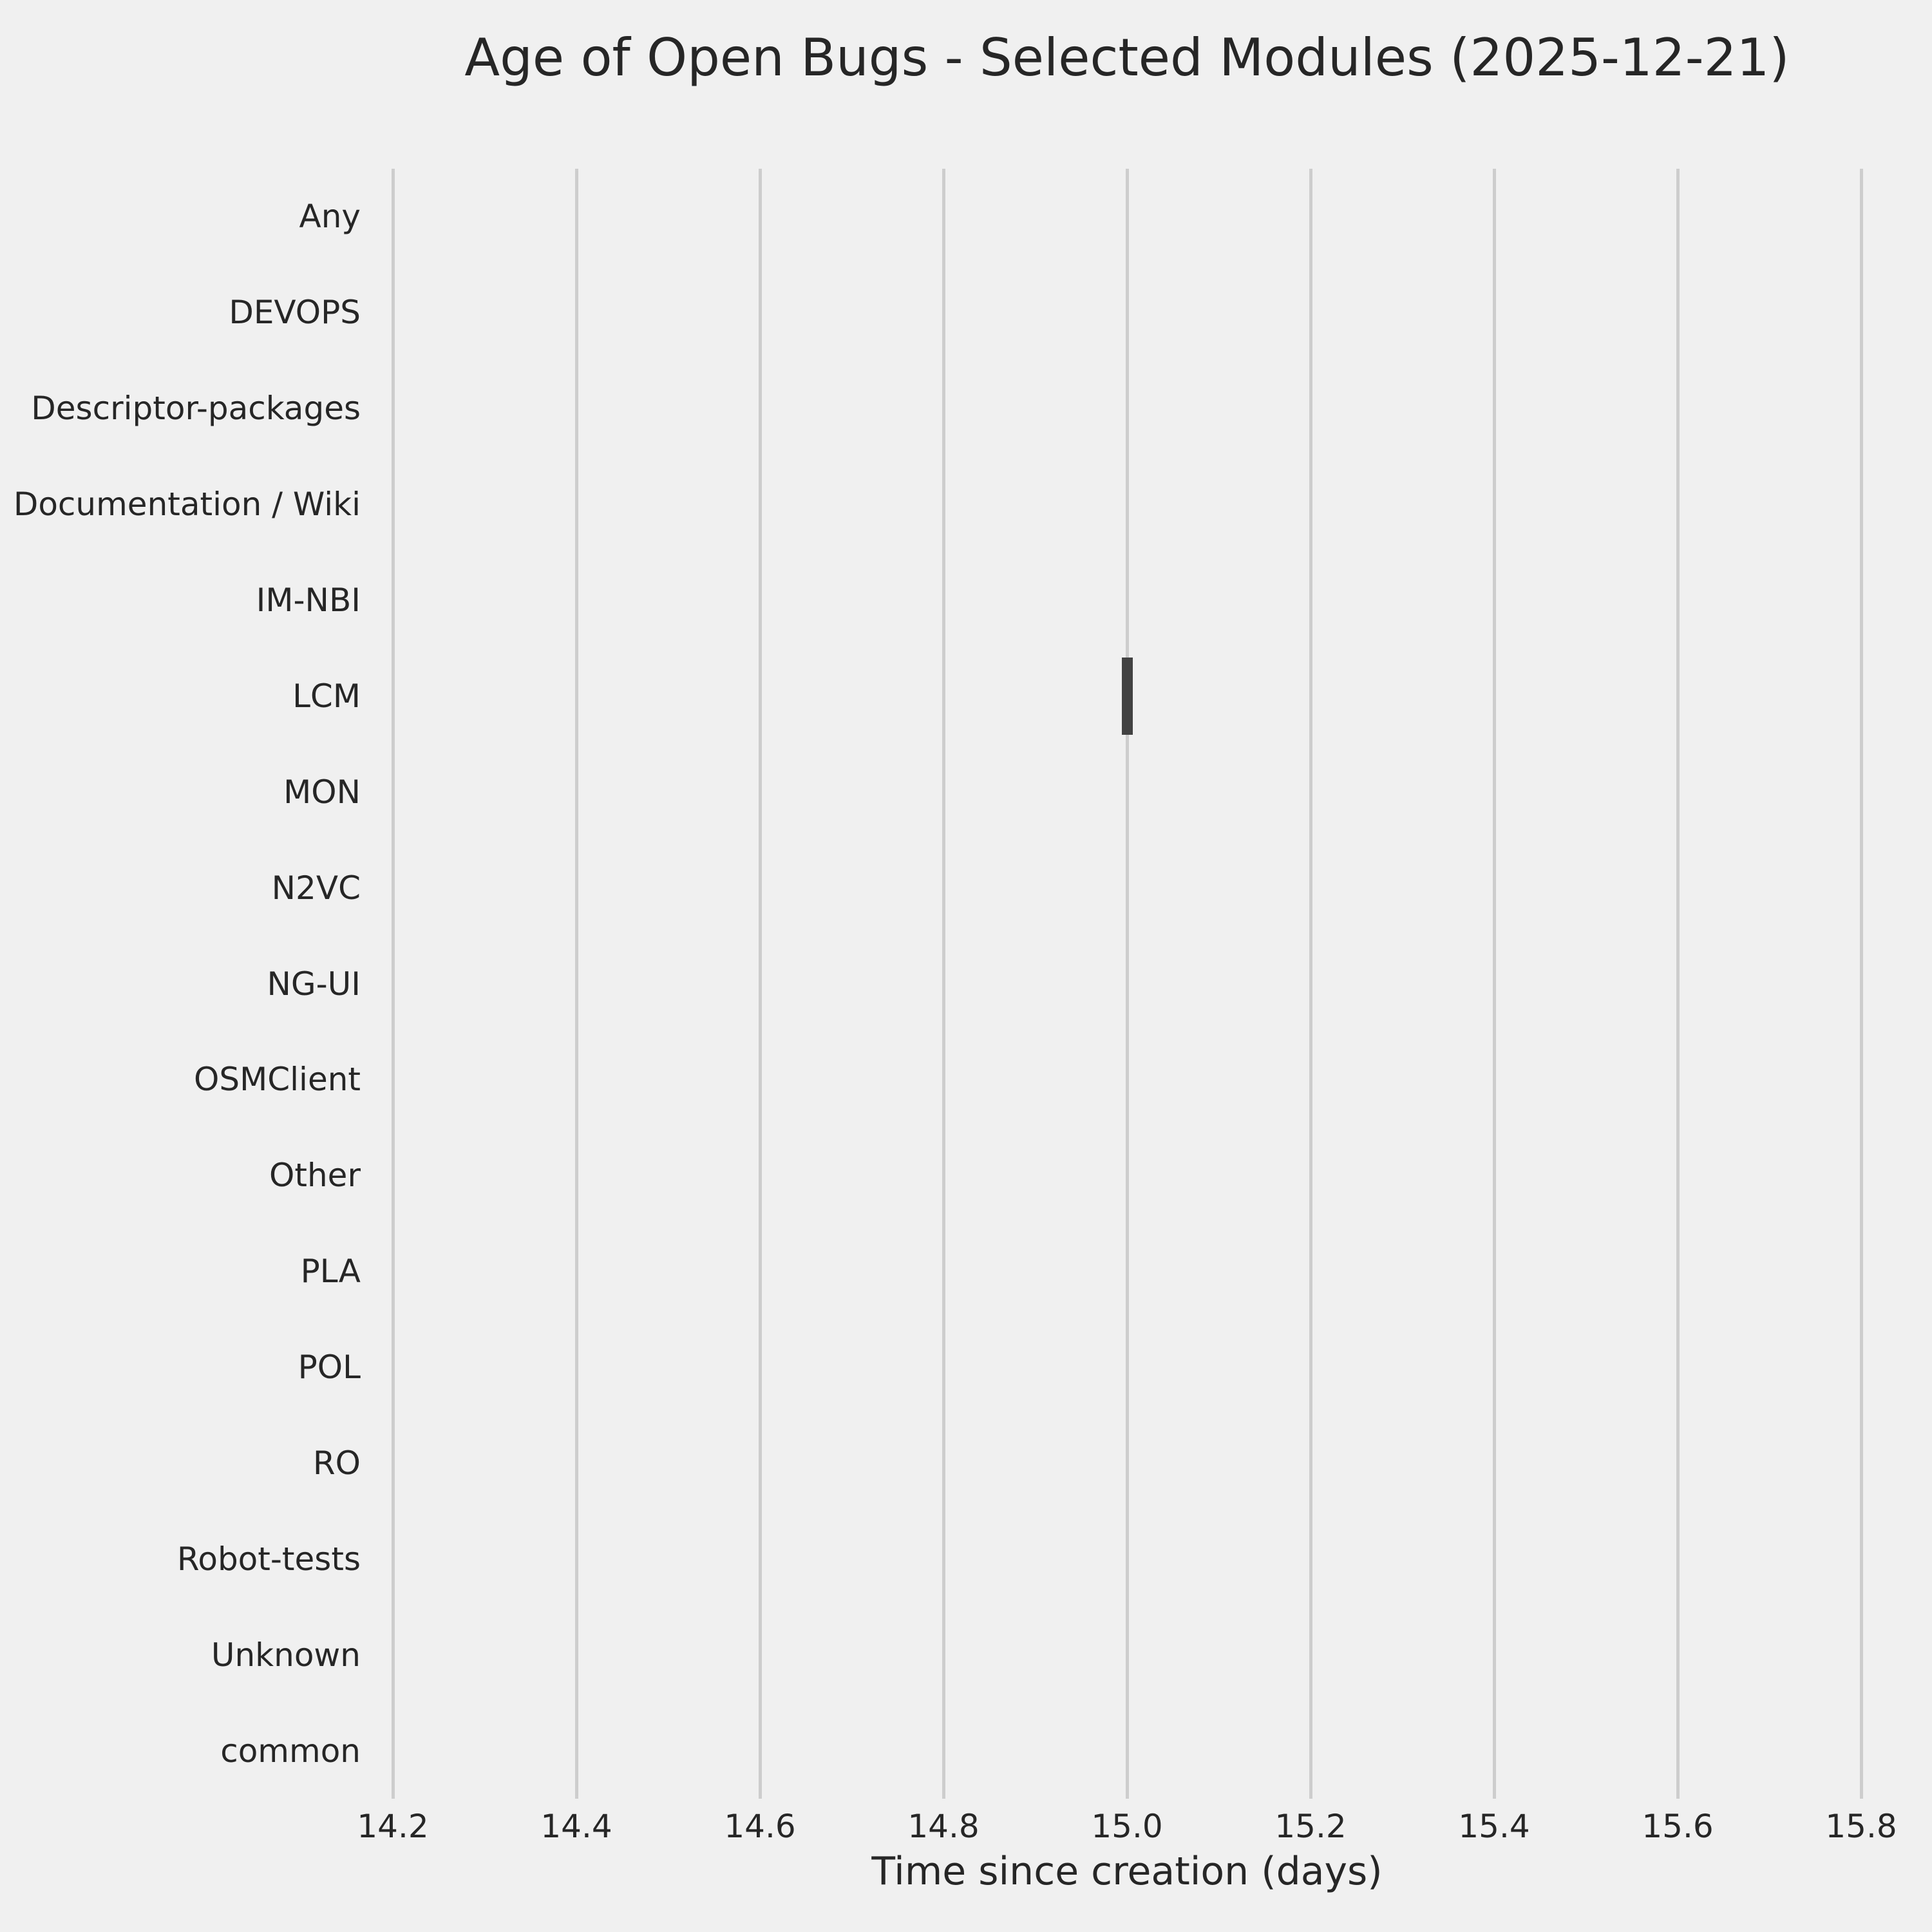 This screenshot has width=1932, height=1932. I want to click on x-axis-tick-label: 15.2, so click(1310, 1826).